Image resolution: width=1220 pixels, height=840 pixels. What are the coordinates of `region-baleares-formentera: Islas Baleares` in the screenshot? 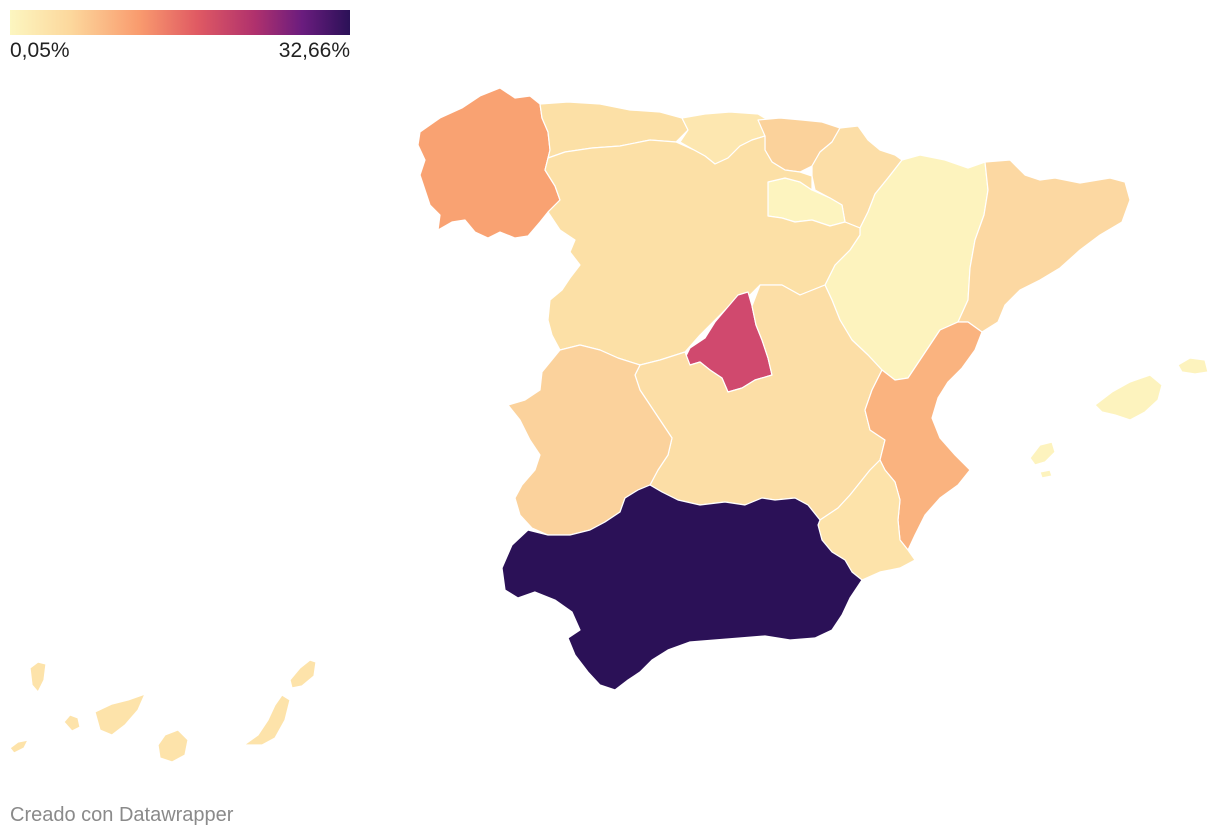 It's located at (1046, 474).